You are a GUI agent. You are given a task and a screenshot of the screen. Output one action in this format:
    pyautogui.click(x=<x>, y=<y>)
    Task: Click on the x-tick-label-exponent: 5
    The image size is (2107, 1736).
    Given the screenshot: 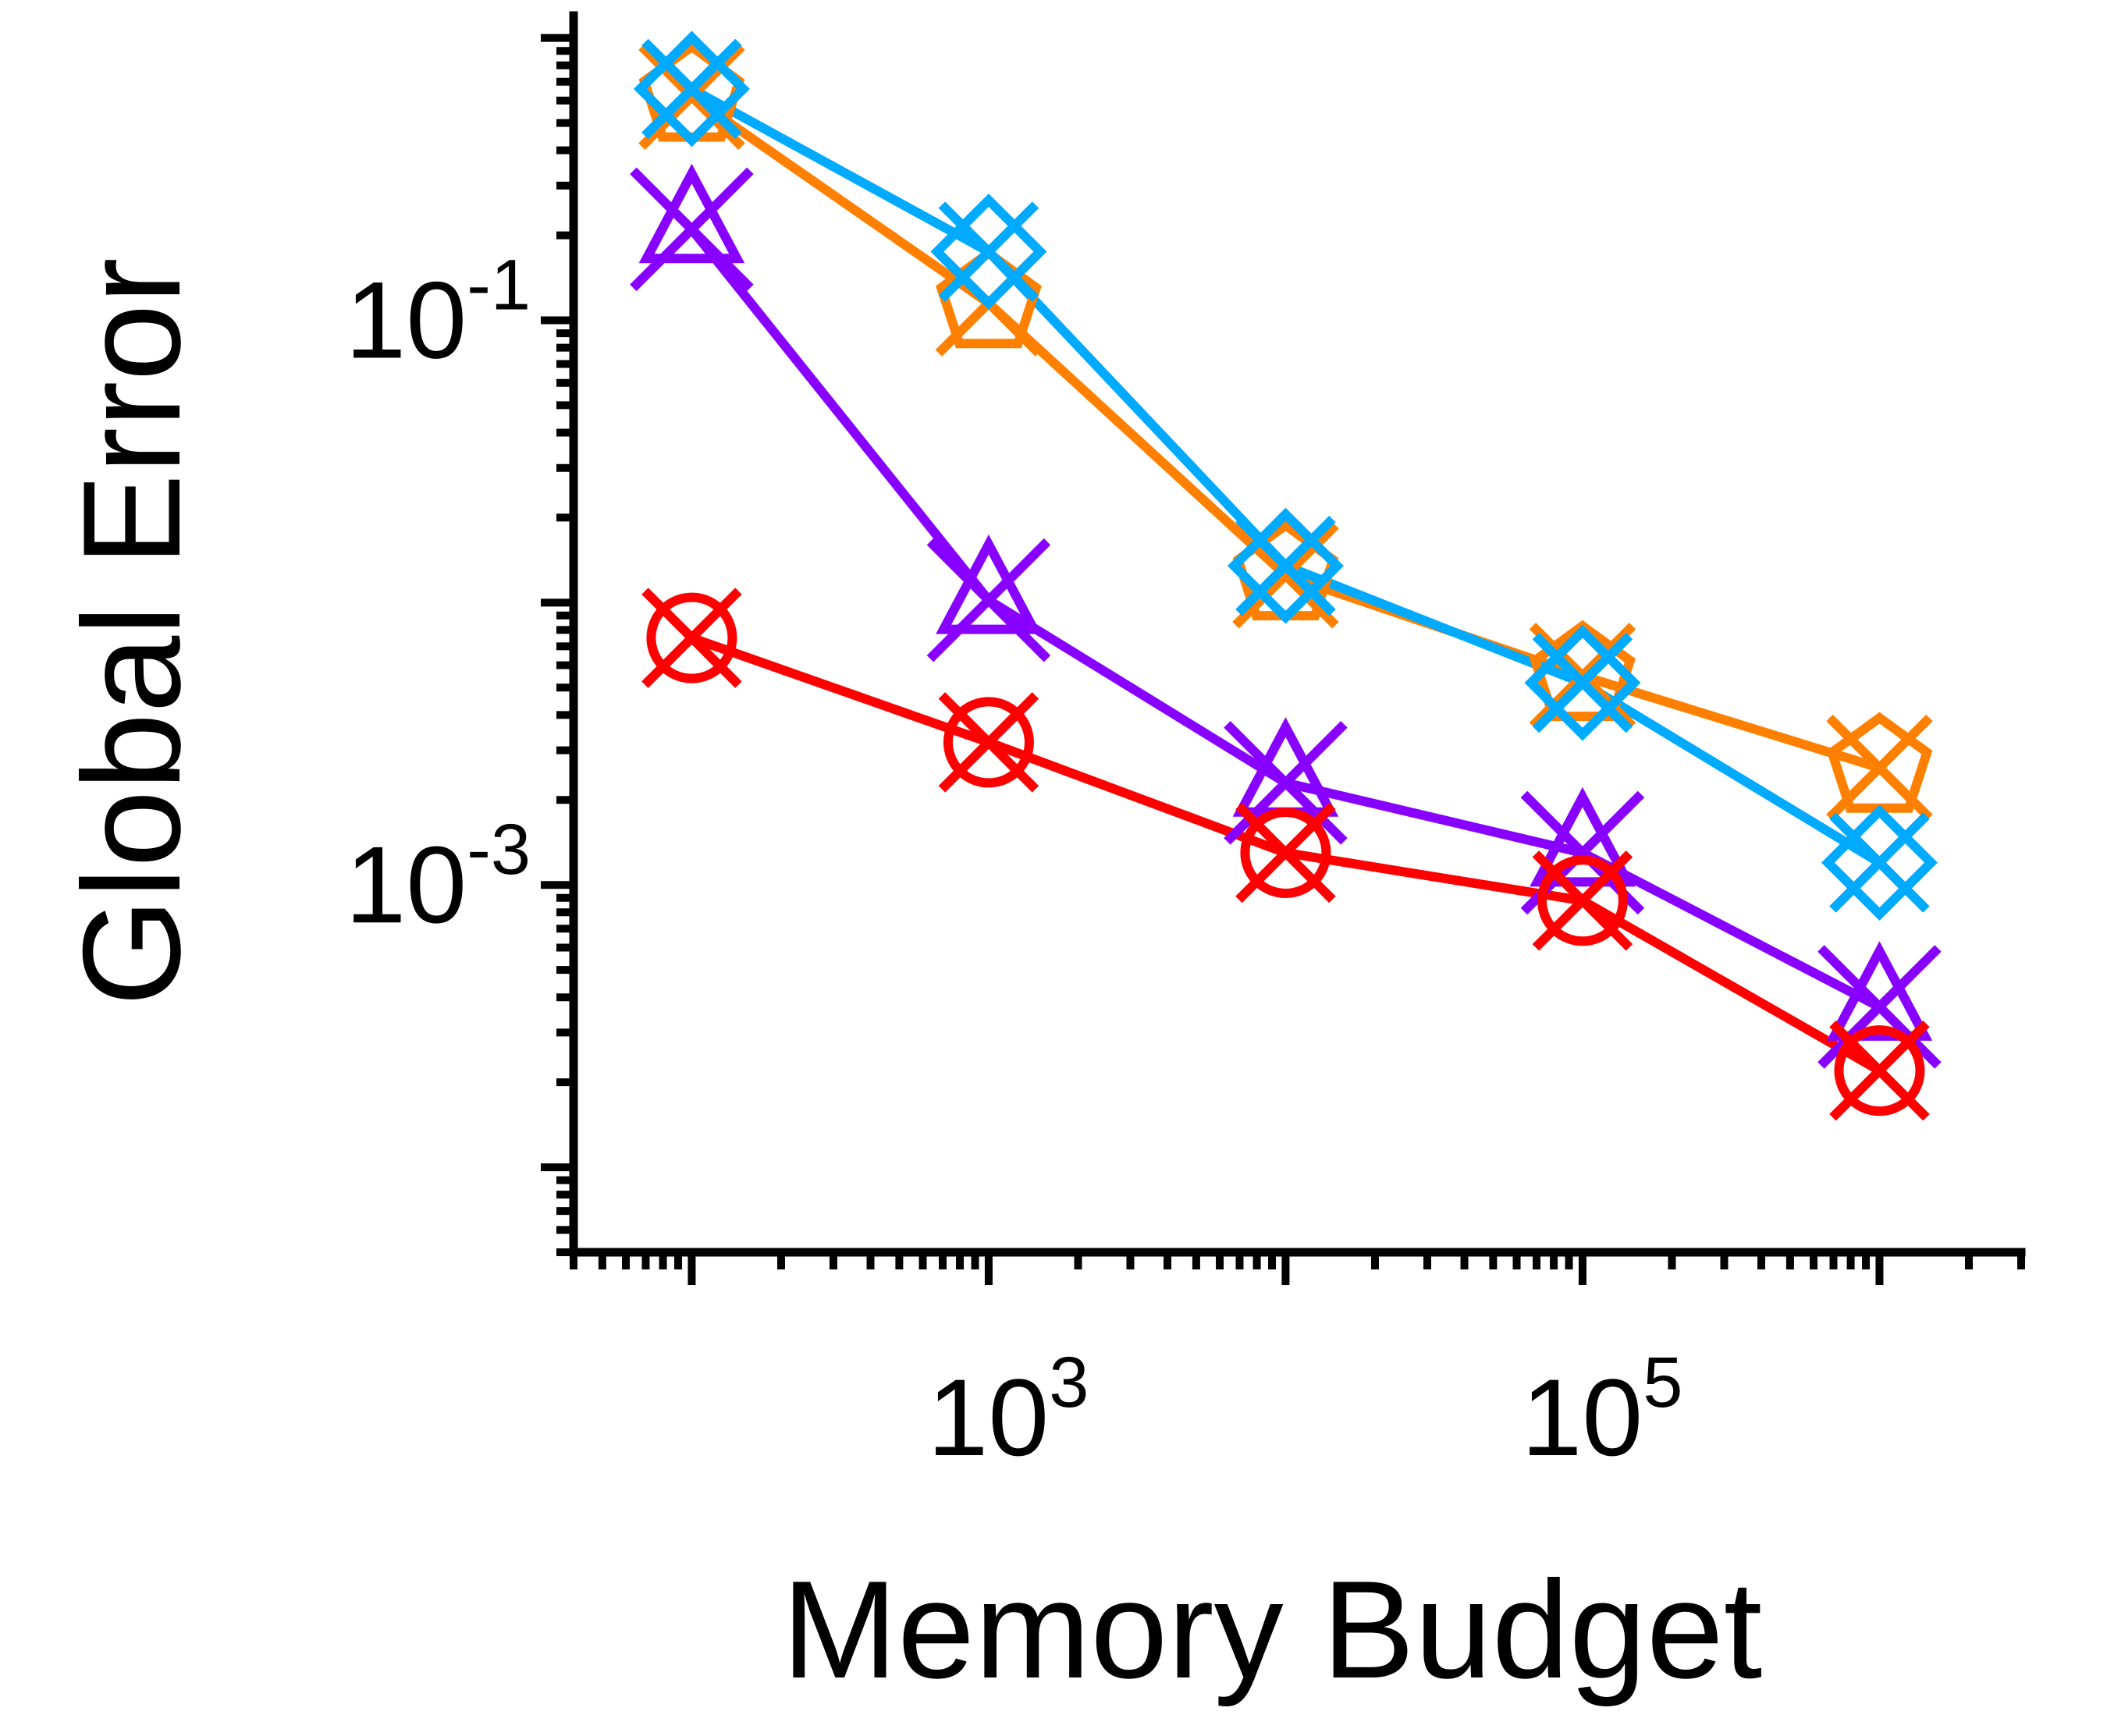 What is the action you would take?
    pyautogui.click(x=1662, y=1382)
    